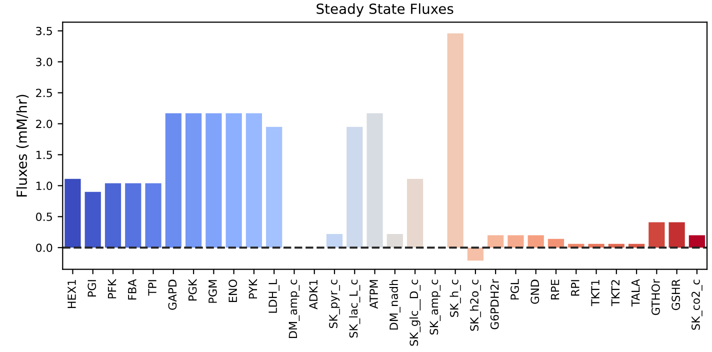 This screenshot has width=712, height=352. I want to click on x-tick-label: SK_co2_c, so click(697, 305).